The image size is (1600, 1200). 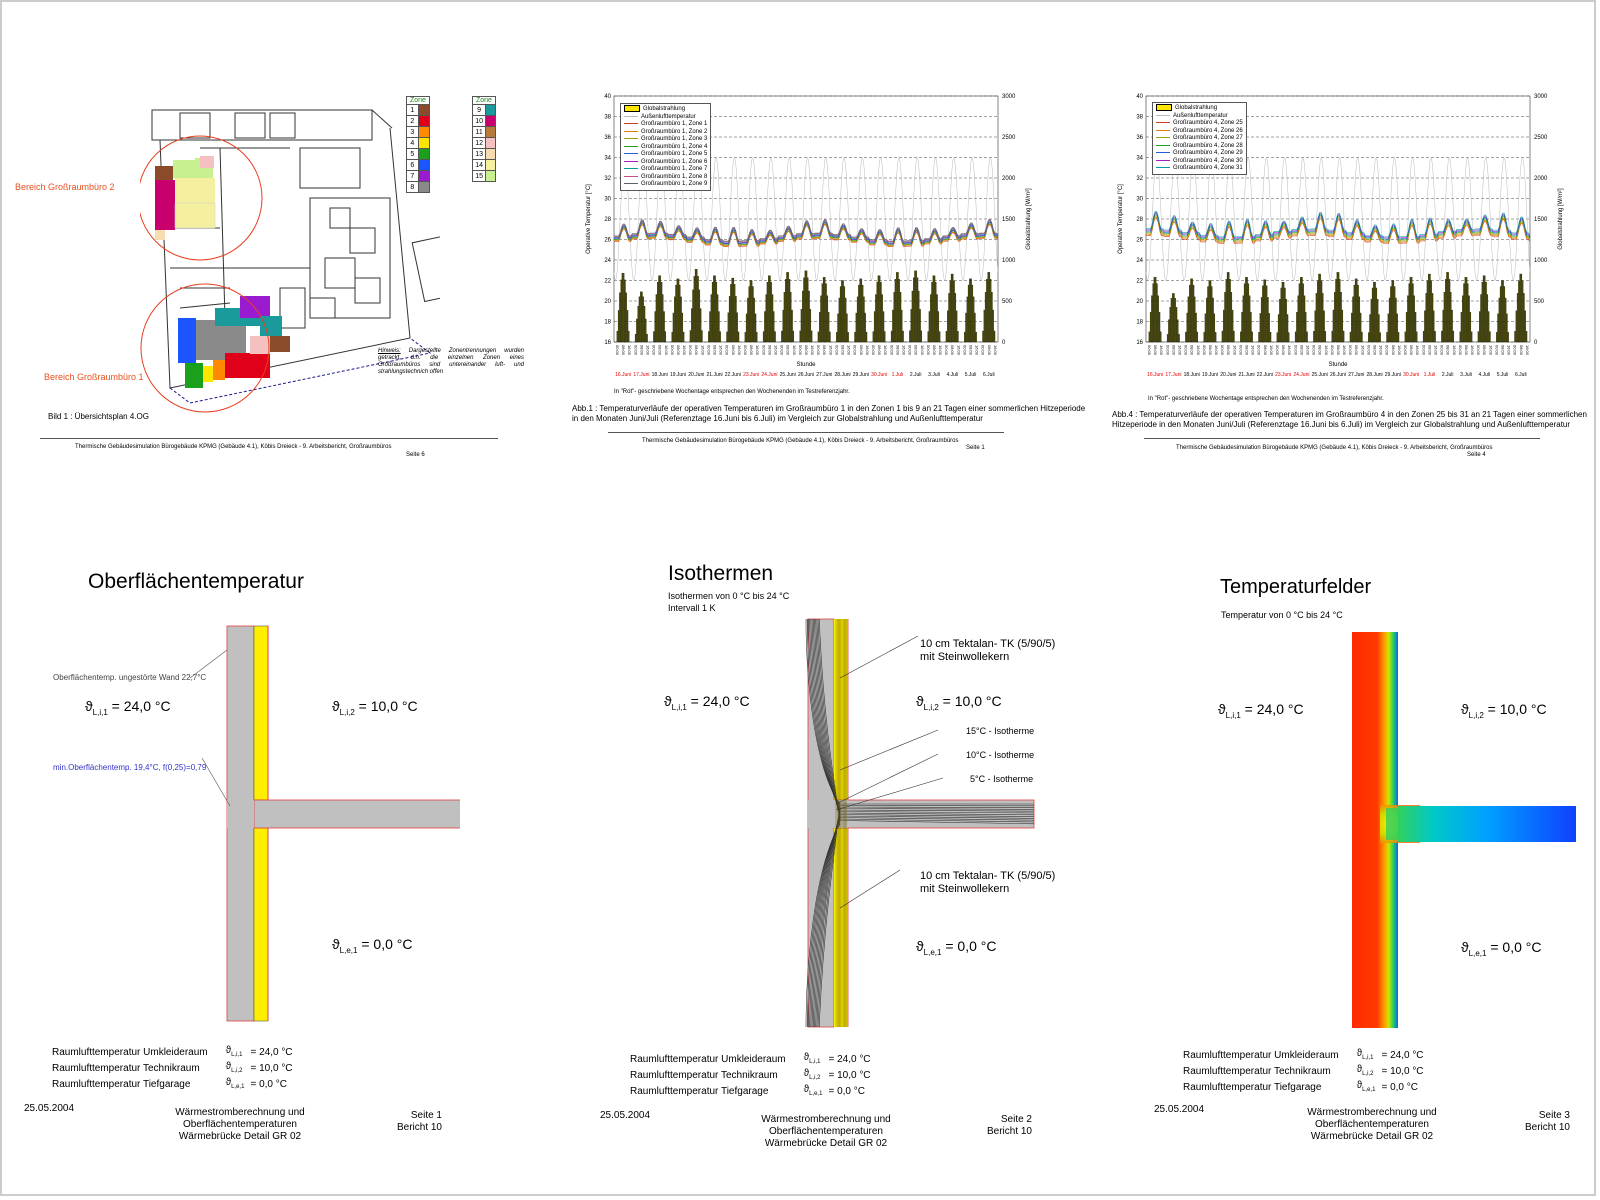 I want to click on legend-entry: Großraumbüro 4, Zone 31, so click(x=1199, y=169).